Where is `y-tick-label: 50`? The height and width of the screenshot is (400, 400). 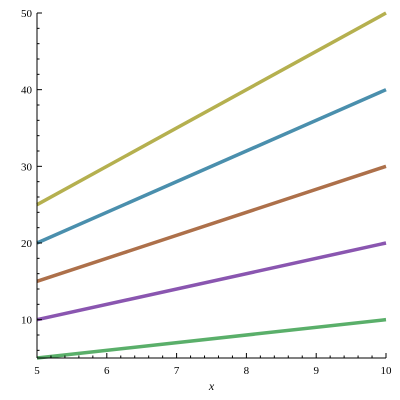
y-tick-label: 50 is located at coordinates (27, 14).